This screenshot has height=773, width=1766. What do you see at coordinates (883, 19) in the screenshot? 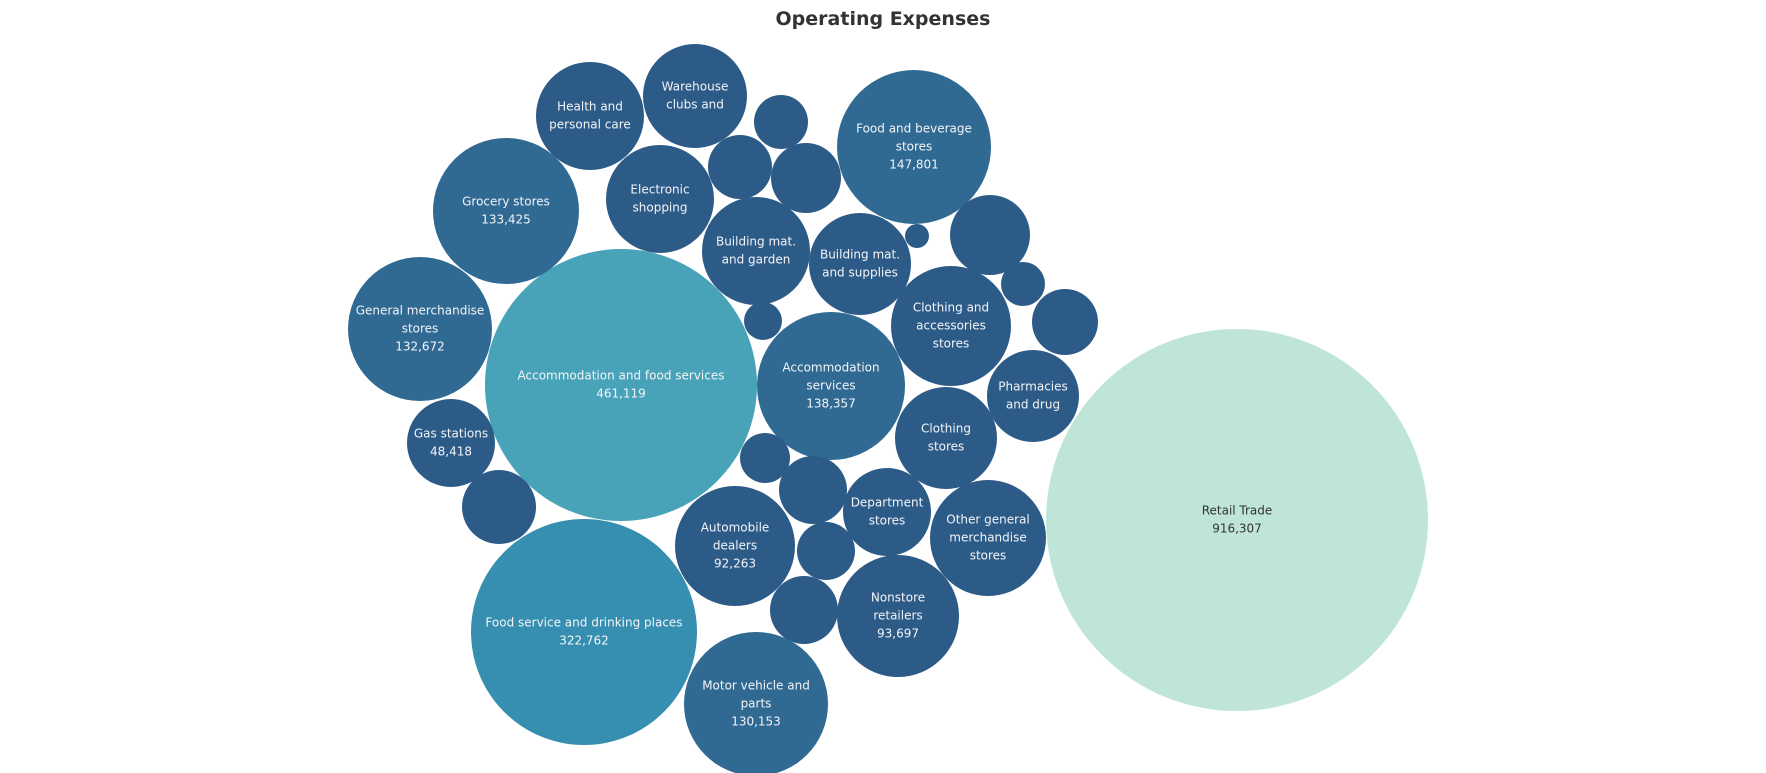
I see `chart-title: Operating Expenses` at bounding box center [883, 19].